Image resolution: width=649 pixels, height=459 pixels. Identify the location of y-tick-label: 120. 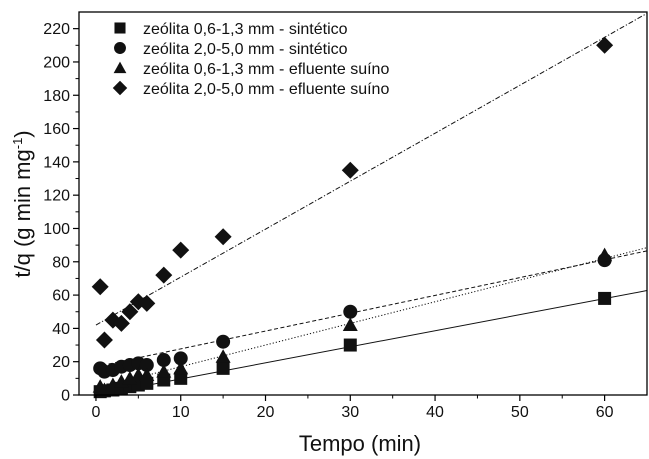
(56, 196).